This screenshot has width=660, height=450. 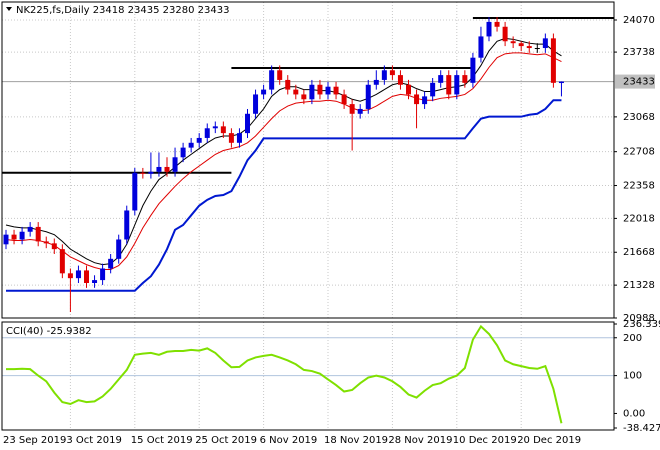 What do you see at coordinates (632, 376) in the screenshot?
I see `y-tick-label: 100` at bounding box center [632, 376].